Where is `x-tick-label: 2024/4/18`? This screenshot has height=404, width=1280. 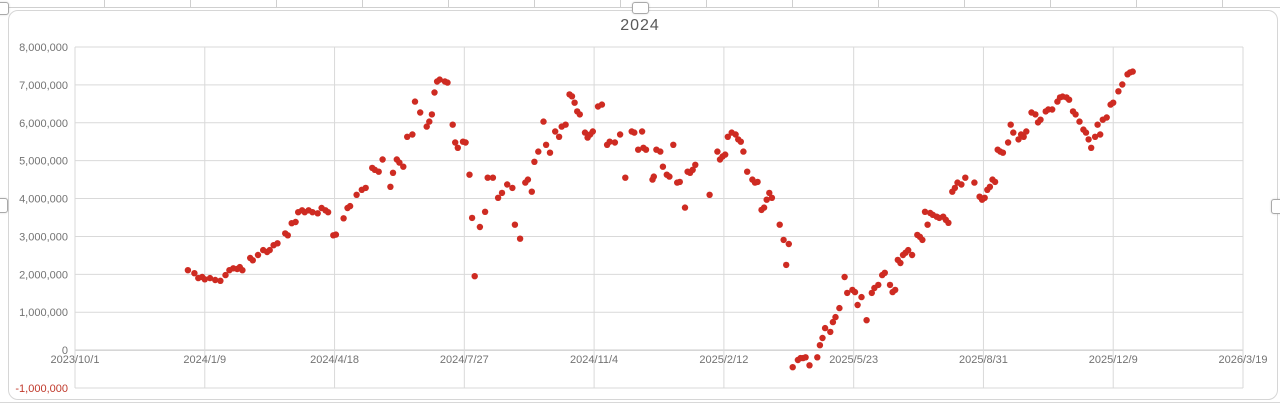 x-tick-label: 2024/4/18 is located at coordinates (334, 360).